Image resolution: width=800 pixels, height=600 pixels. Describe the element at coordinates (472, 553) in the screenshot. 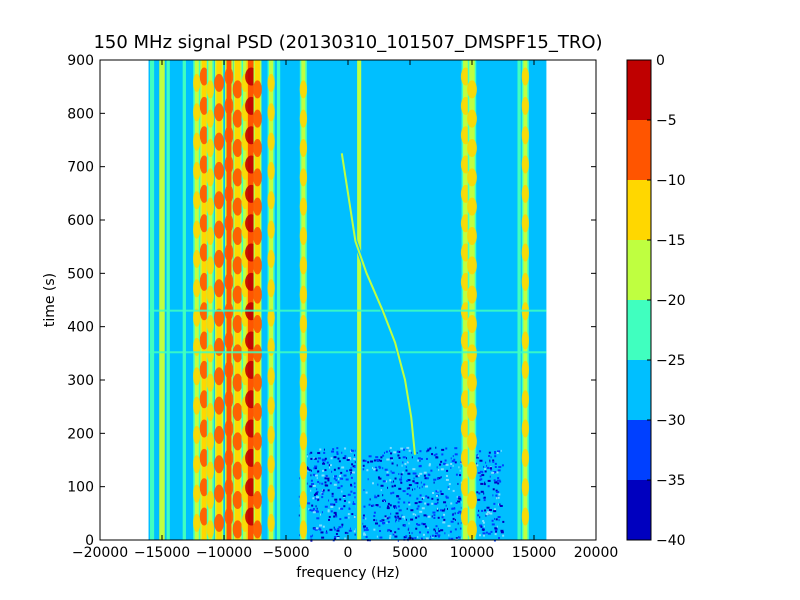

I see `x-tick-label: 10000` at that location.